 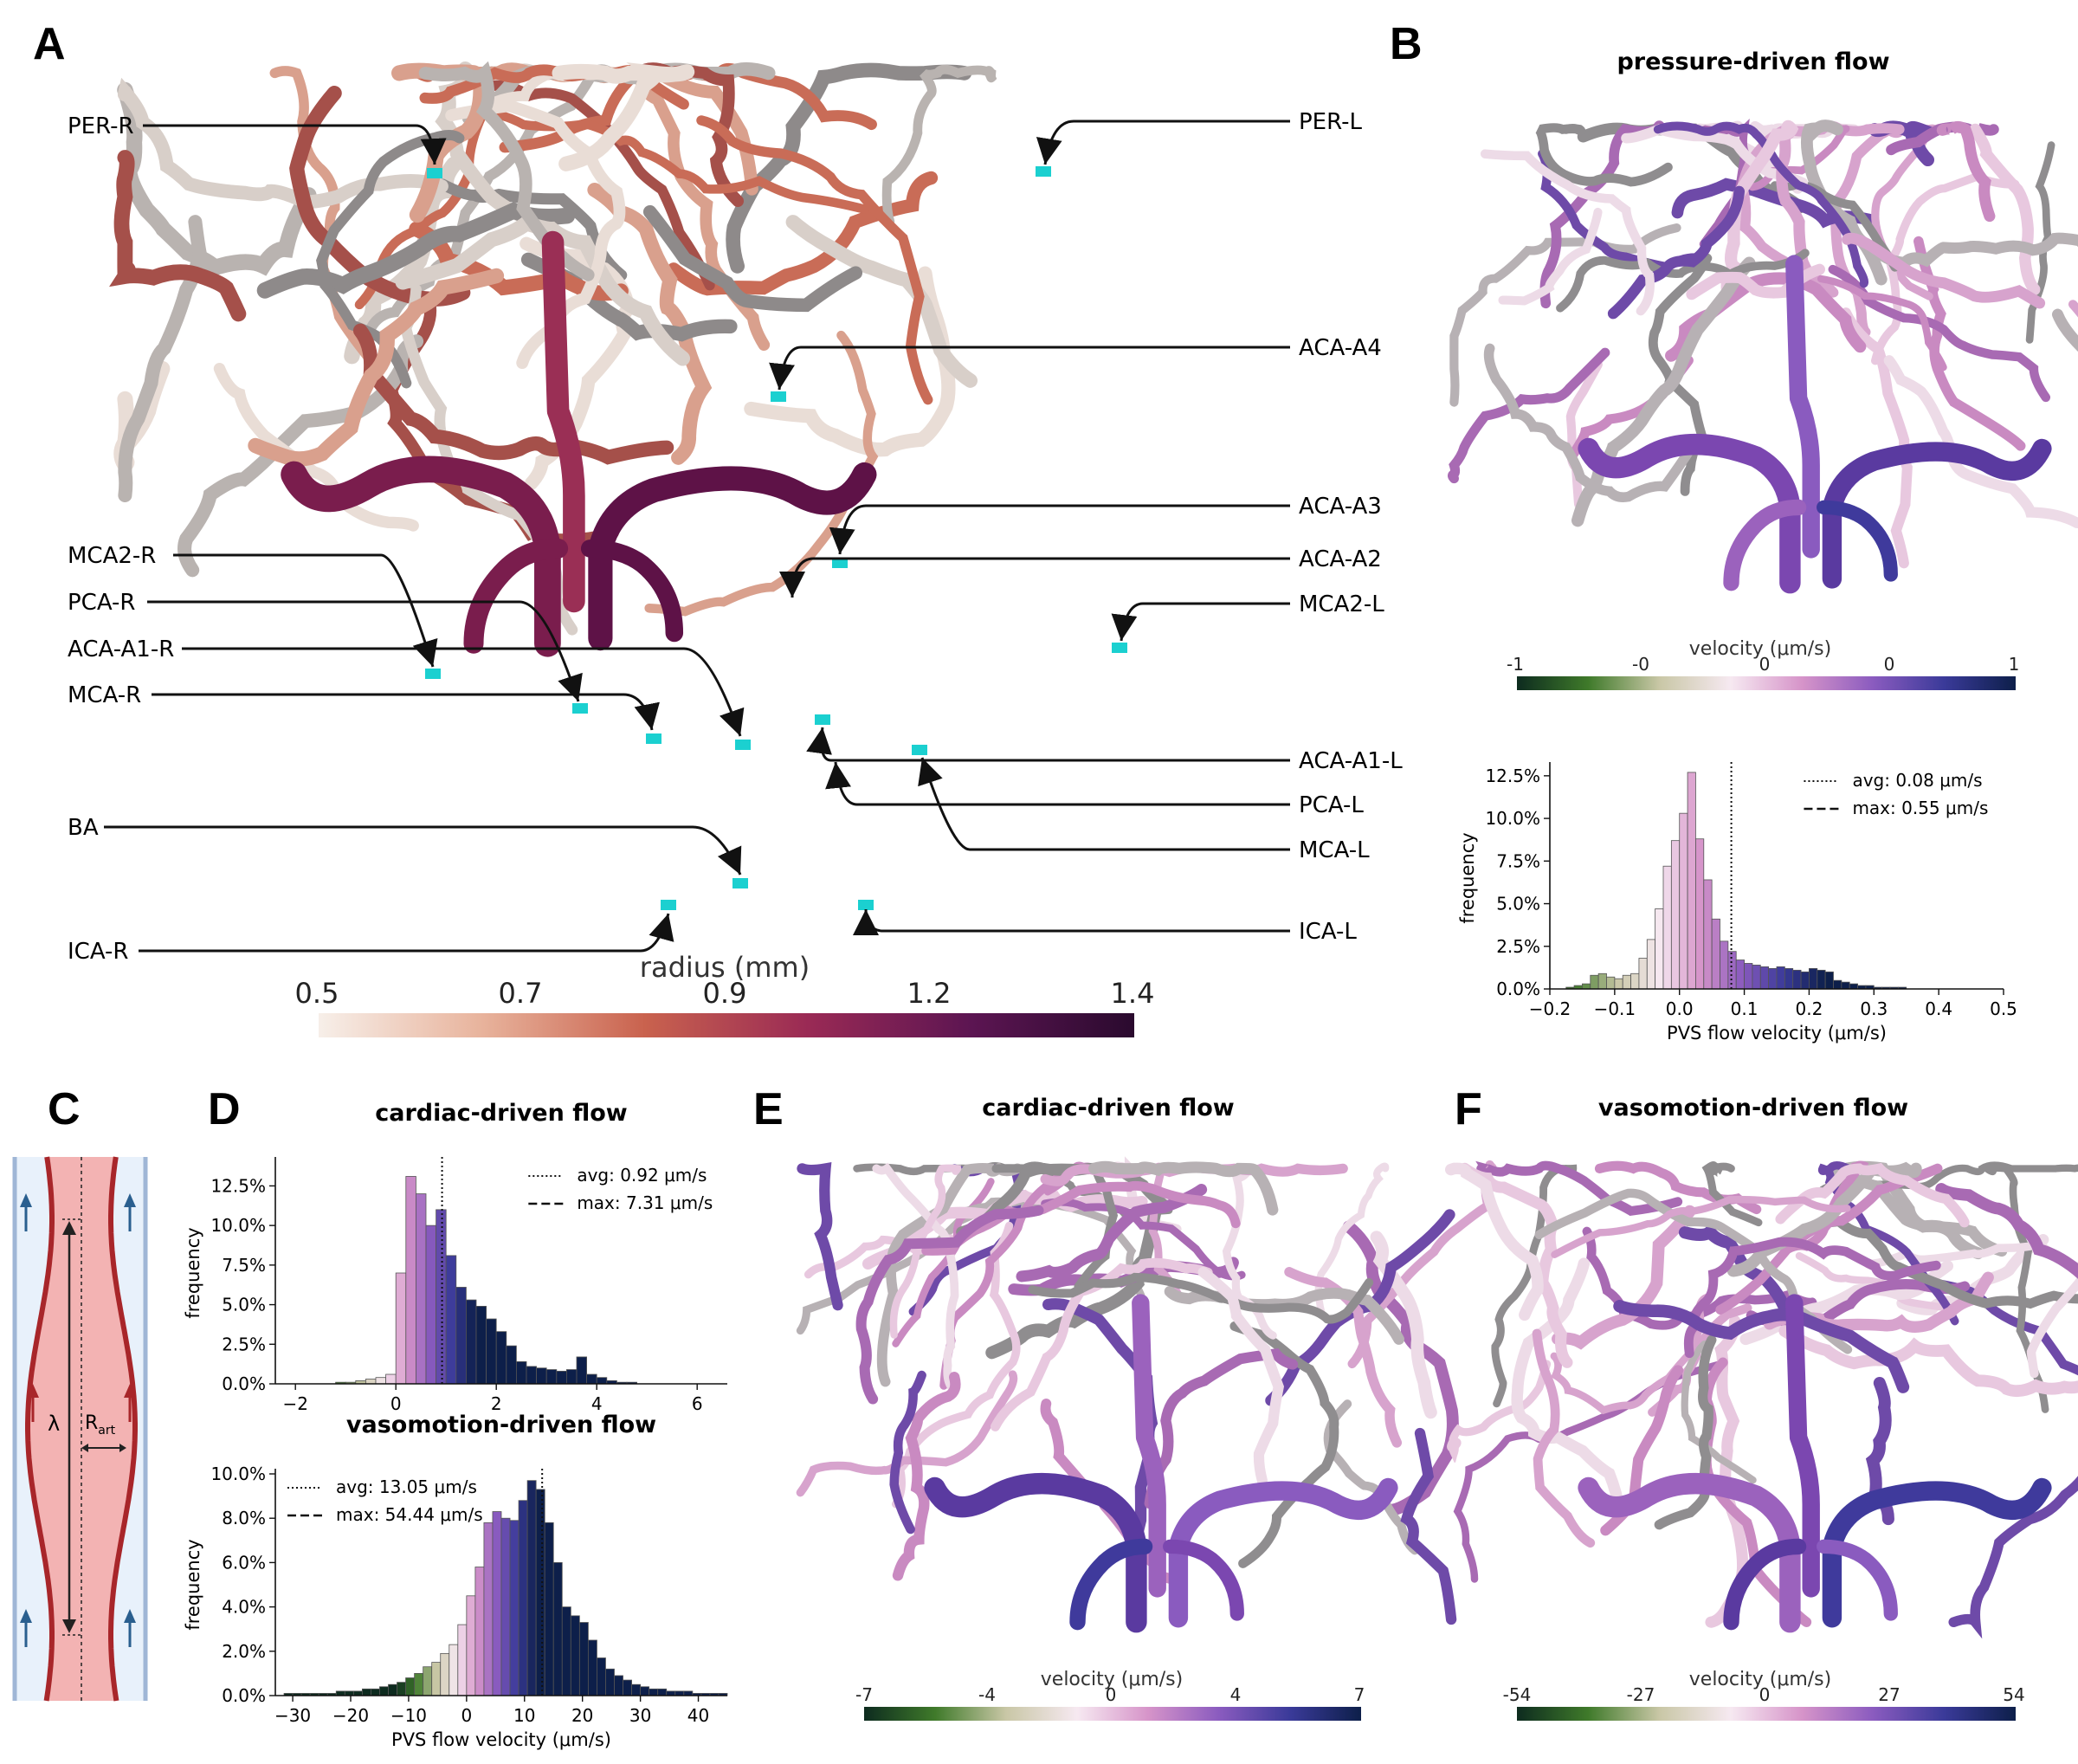 What do you see at coordinates (1680, 1008) in the screenshot?
I see `x-tick-label: 0.0` at bounding box center [1680, 1008].